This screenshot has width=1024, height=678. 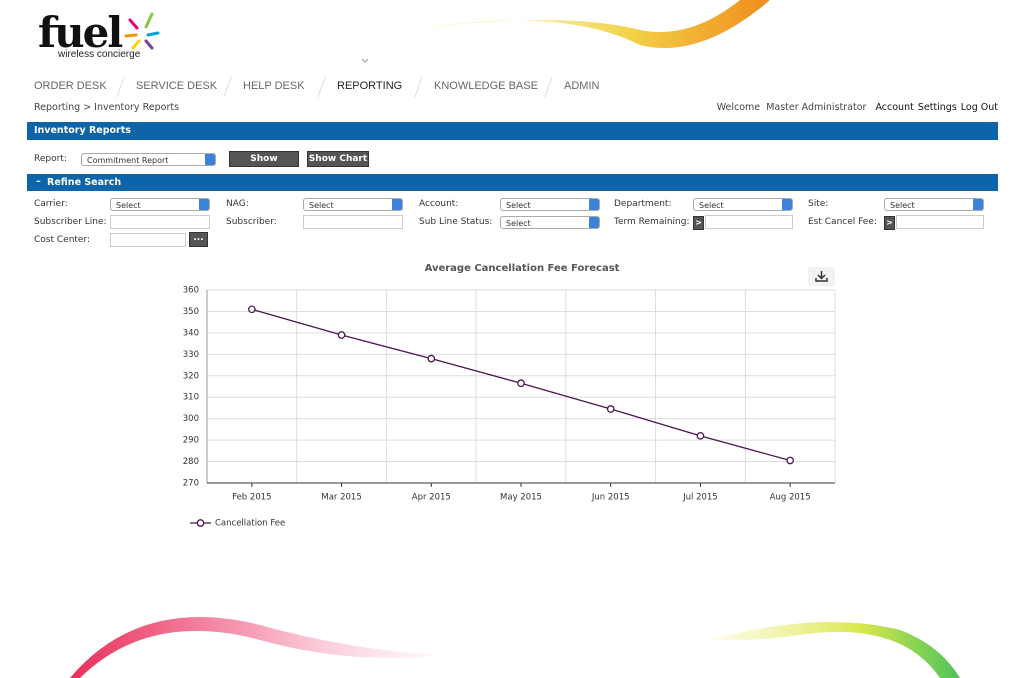 I want to click on user-link: Settings, so click(x=937, y=107).